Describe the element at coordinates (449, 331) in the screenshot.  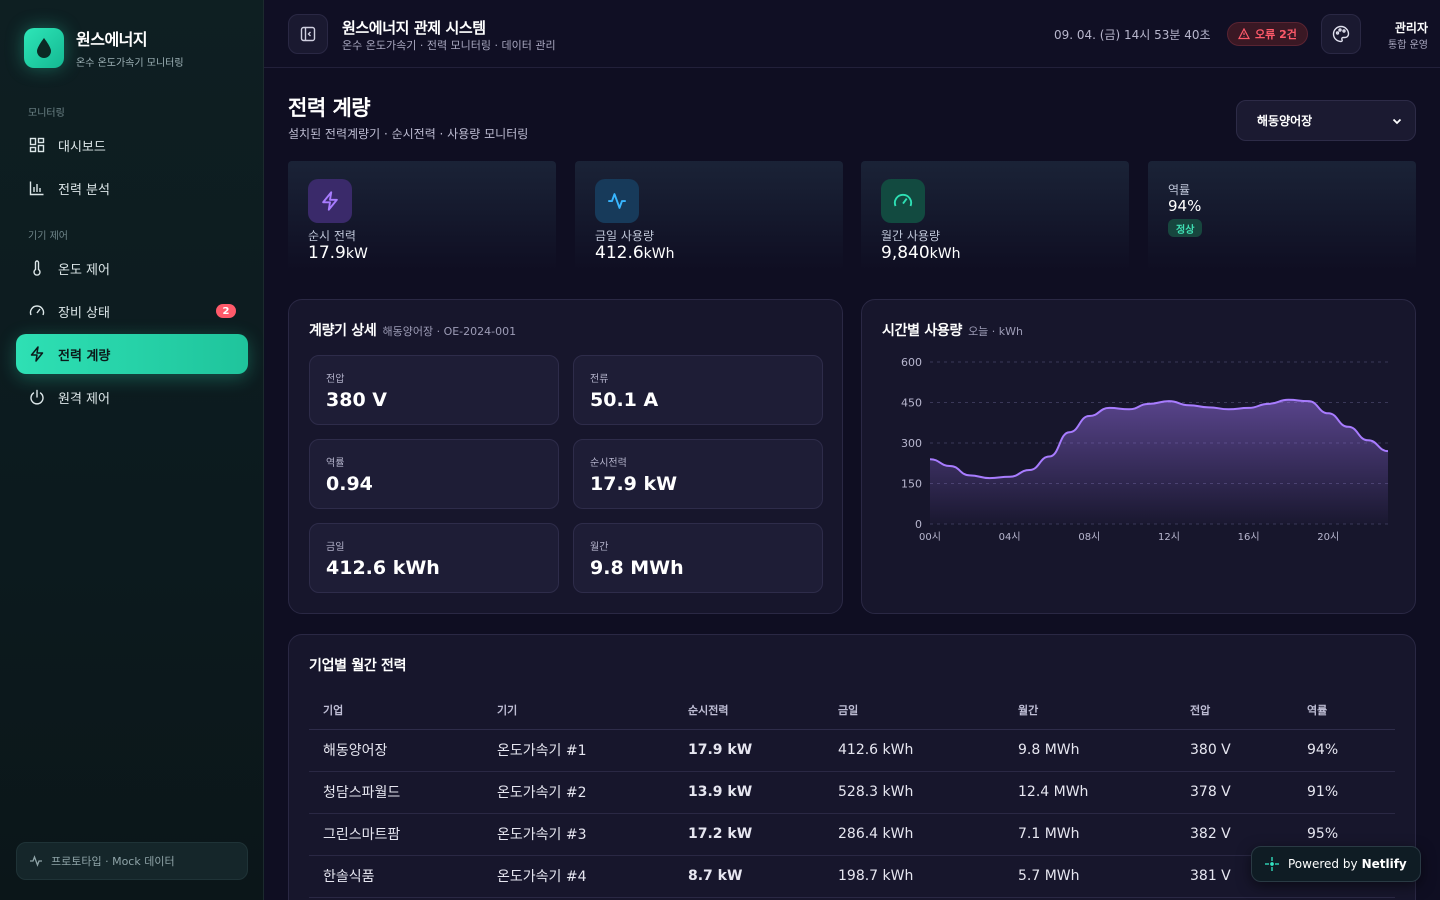
I see `card-meta: 해동양어장 · OE-2024-001` at that location.